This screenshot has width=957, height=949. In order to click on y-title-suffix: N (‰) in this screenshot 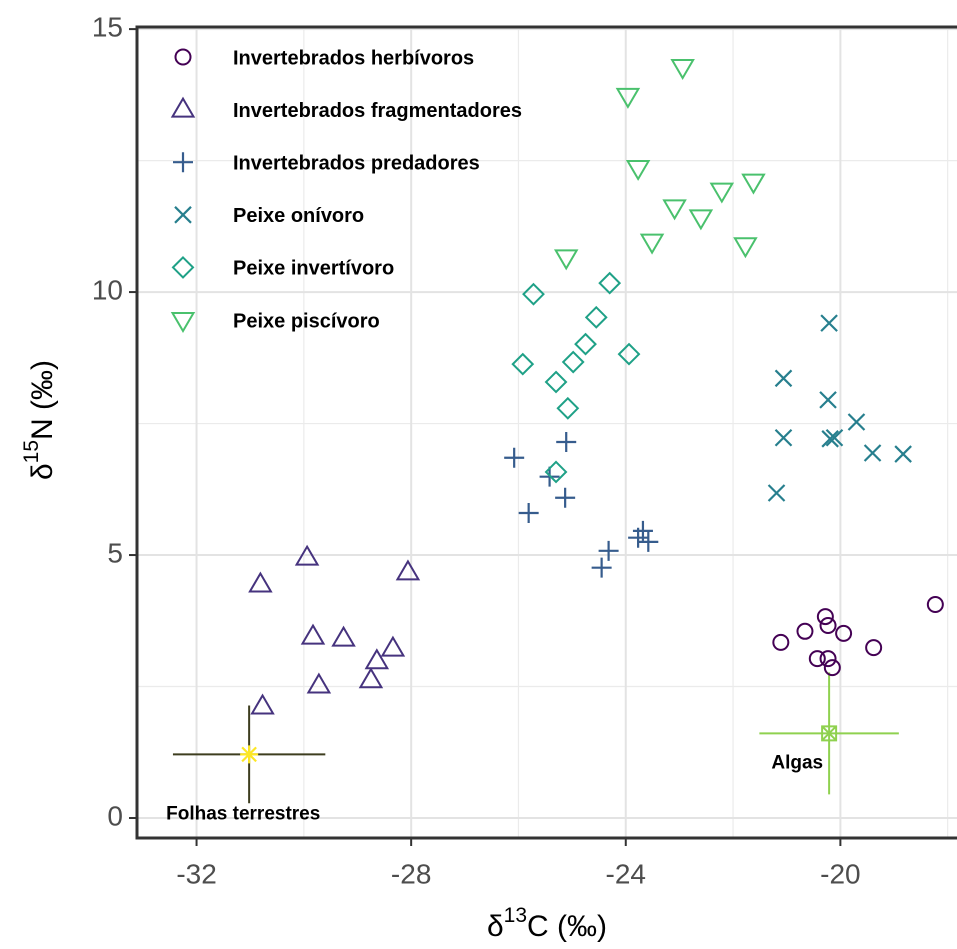, I will do `click(42, 400)`.